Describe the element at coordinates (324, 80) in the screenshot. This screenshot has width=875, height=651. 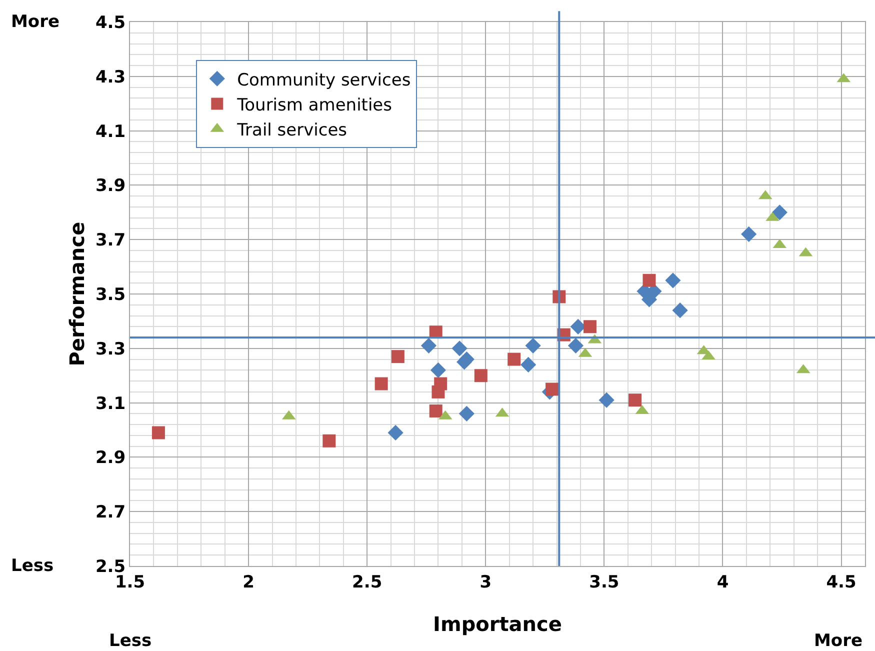
I see `legend-label: Community services` at that location.